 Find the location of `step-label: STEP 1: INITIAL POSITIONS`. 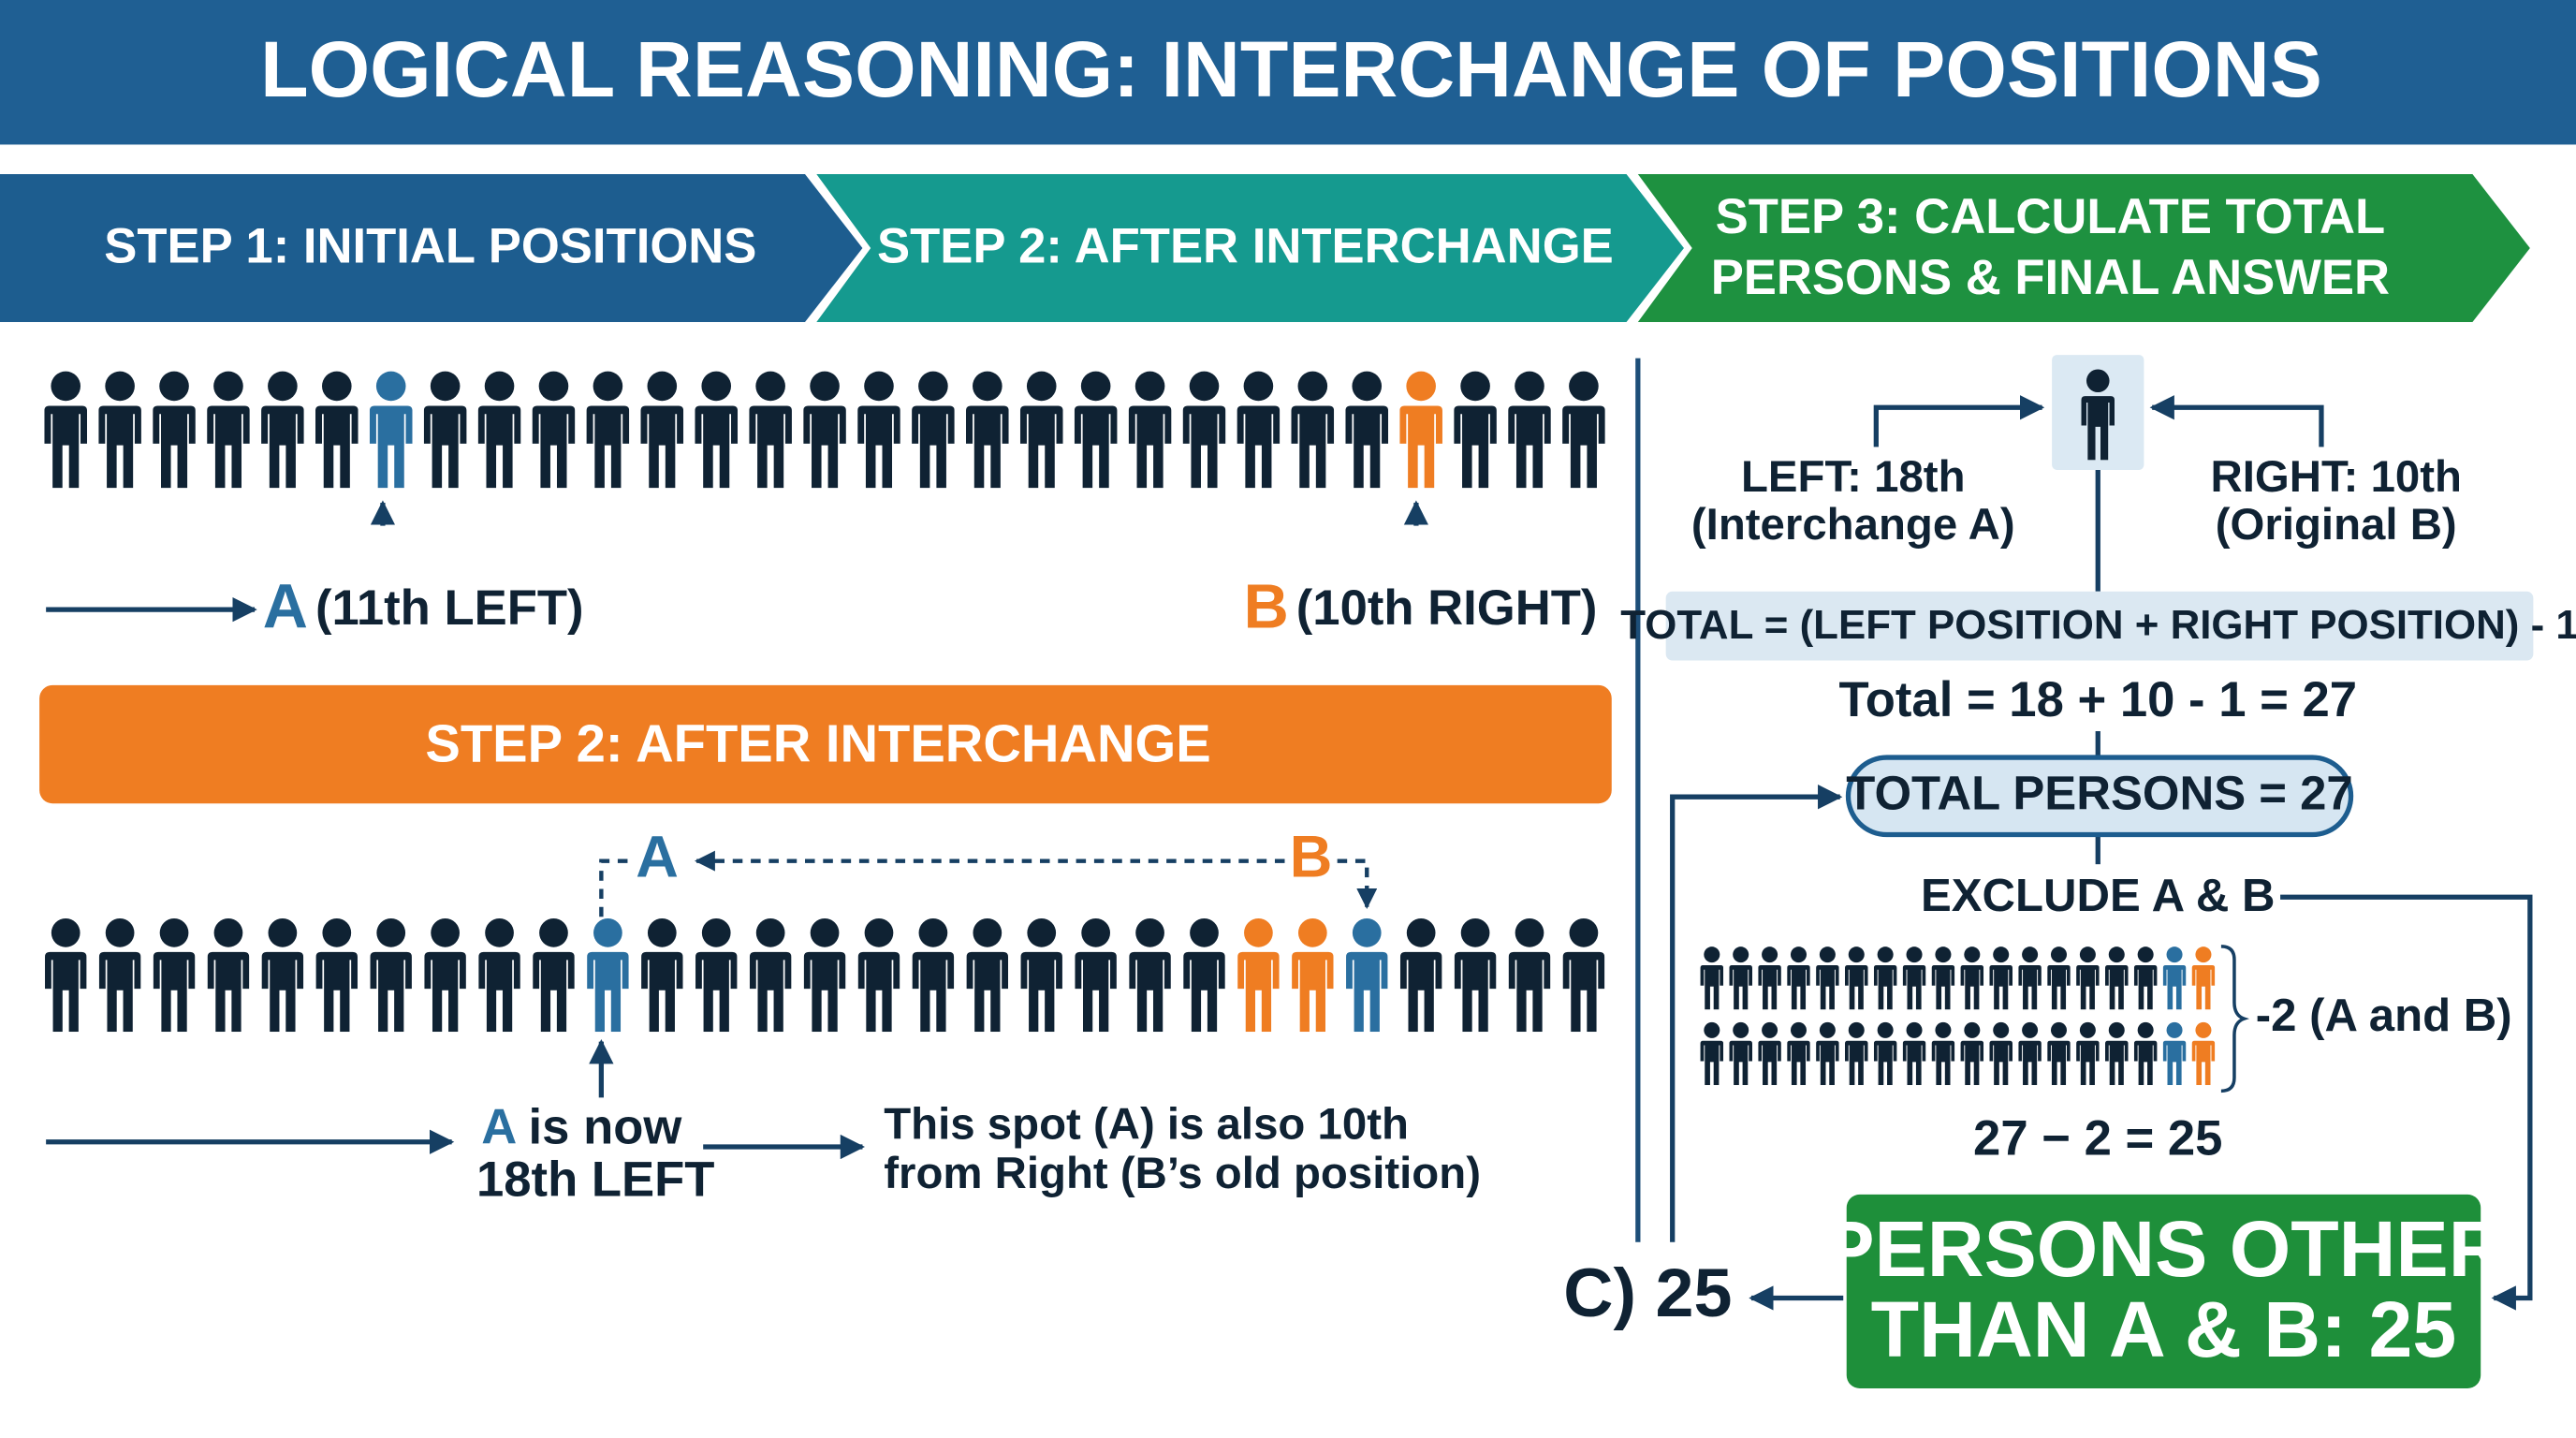

step-label: STEP 1: INITIAL POSITIONS is located at coordinates (430, 246).